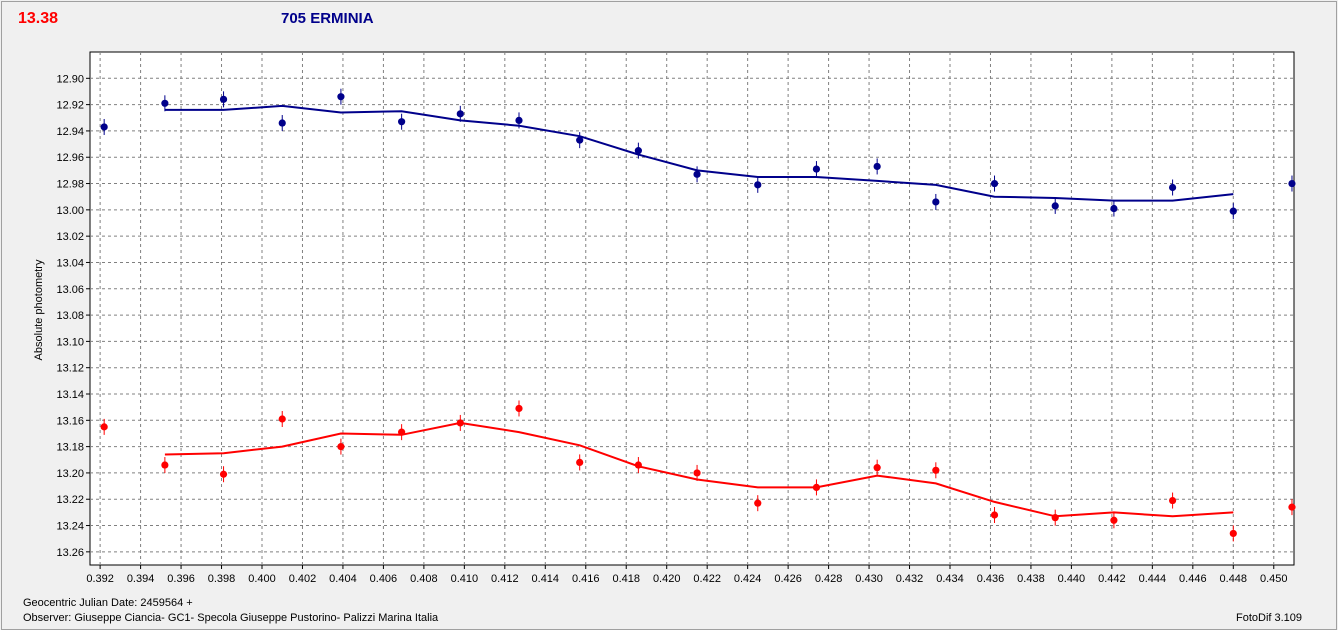 Image resolution: width=1338 pixels, height=630 pixels. I want to click on x-tick-label: 0.426, so click(788, 579).